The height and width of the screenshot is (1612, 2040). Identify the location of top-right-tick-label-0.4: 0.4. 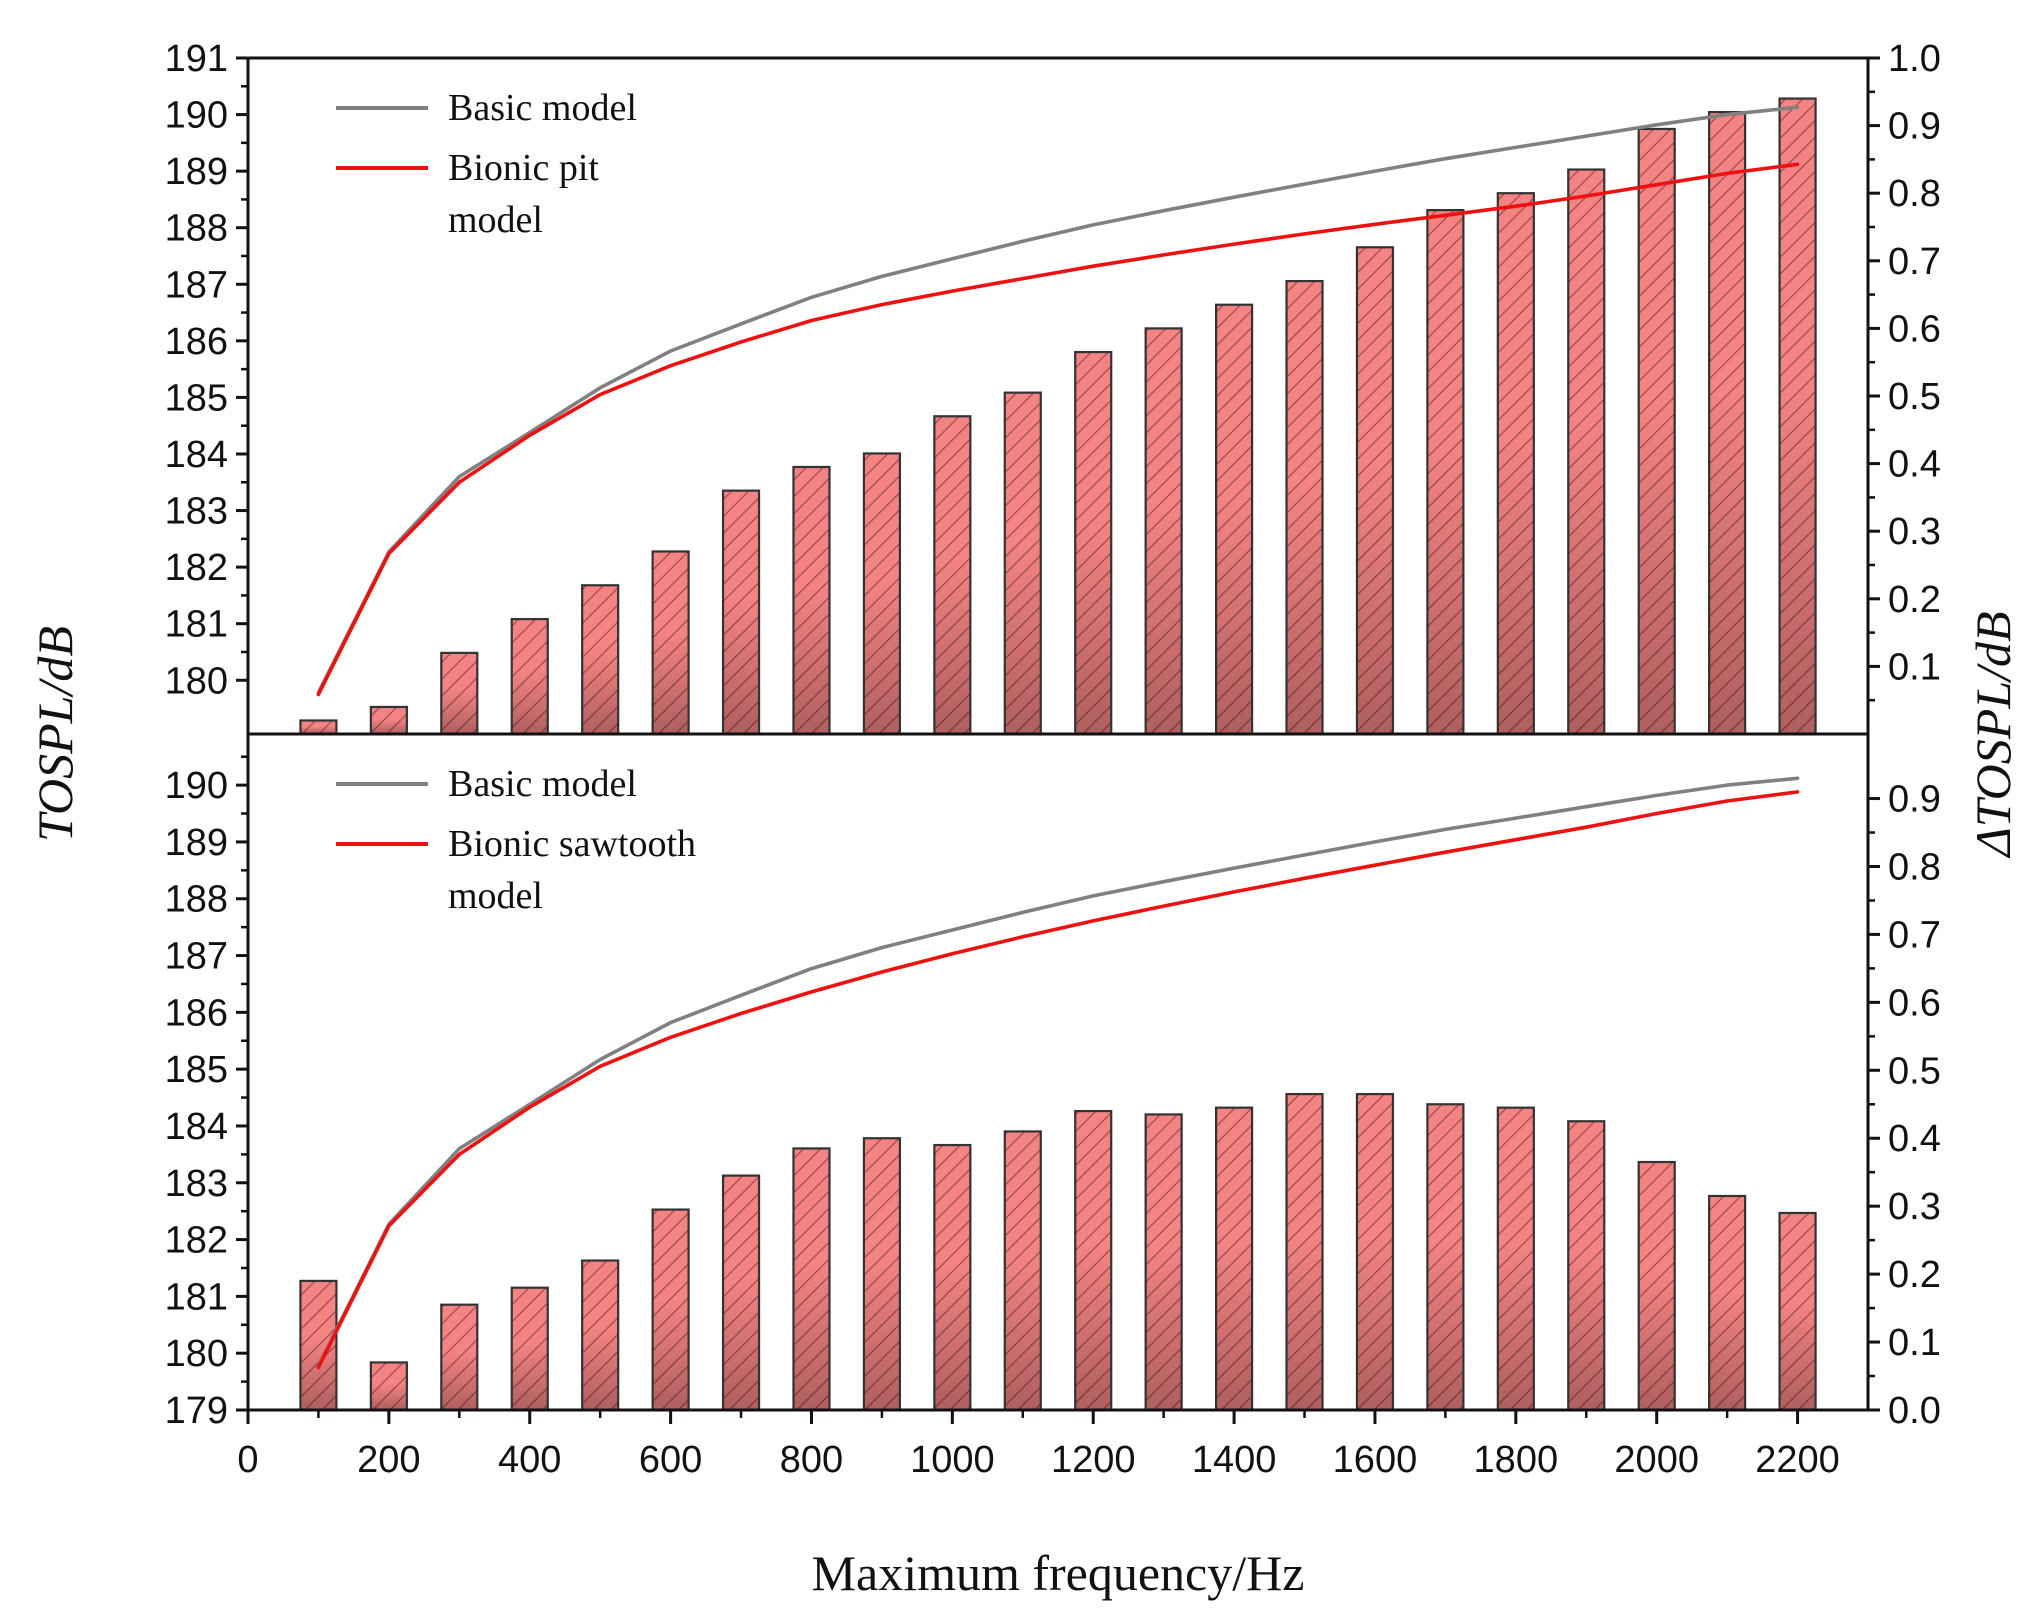
(1914, 465).